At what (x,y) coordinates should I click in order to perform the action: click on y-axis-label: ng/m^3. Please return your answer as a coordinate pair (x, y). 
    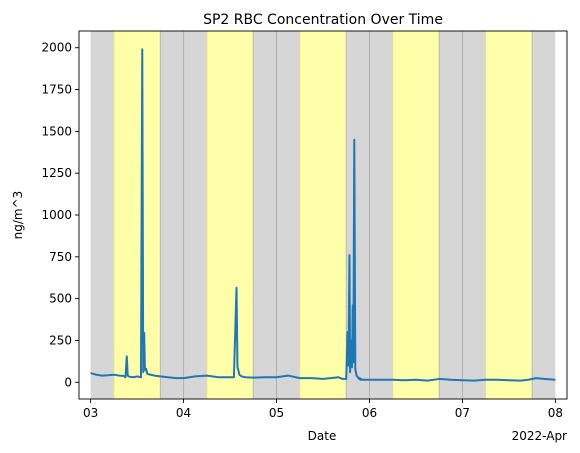
    Looking at the image, I should click on (18, 215).